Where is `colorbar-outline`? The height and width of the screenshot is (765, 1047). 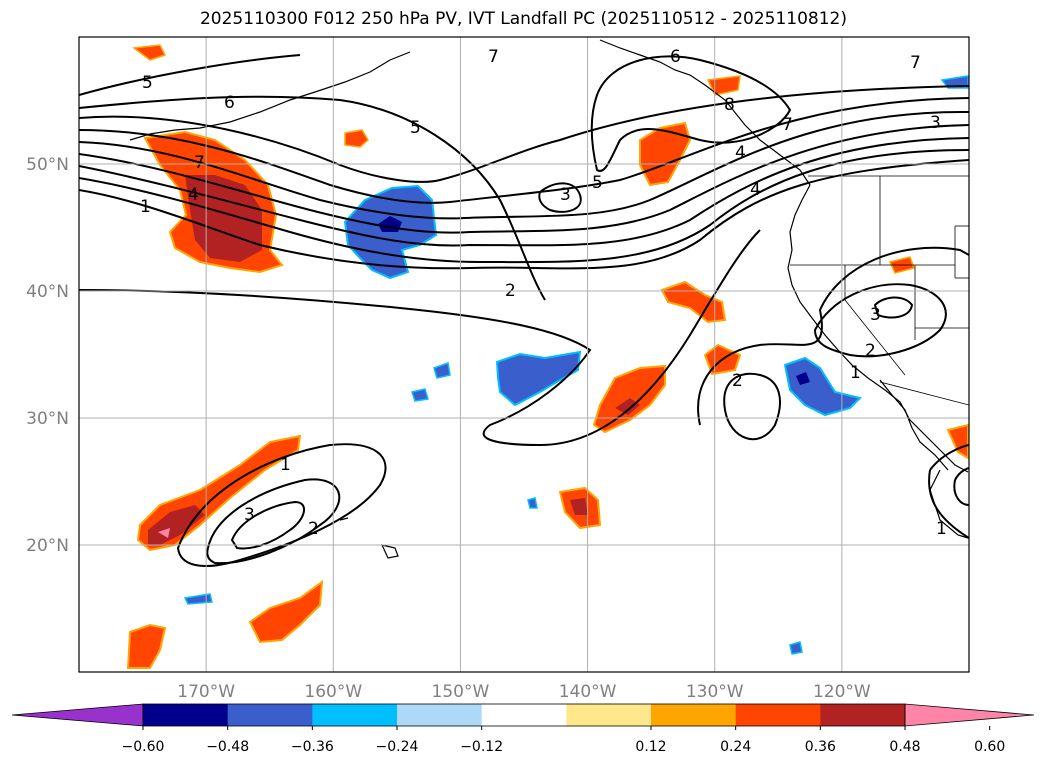
colorbar-outline is located at coordinates (524, 715).